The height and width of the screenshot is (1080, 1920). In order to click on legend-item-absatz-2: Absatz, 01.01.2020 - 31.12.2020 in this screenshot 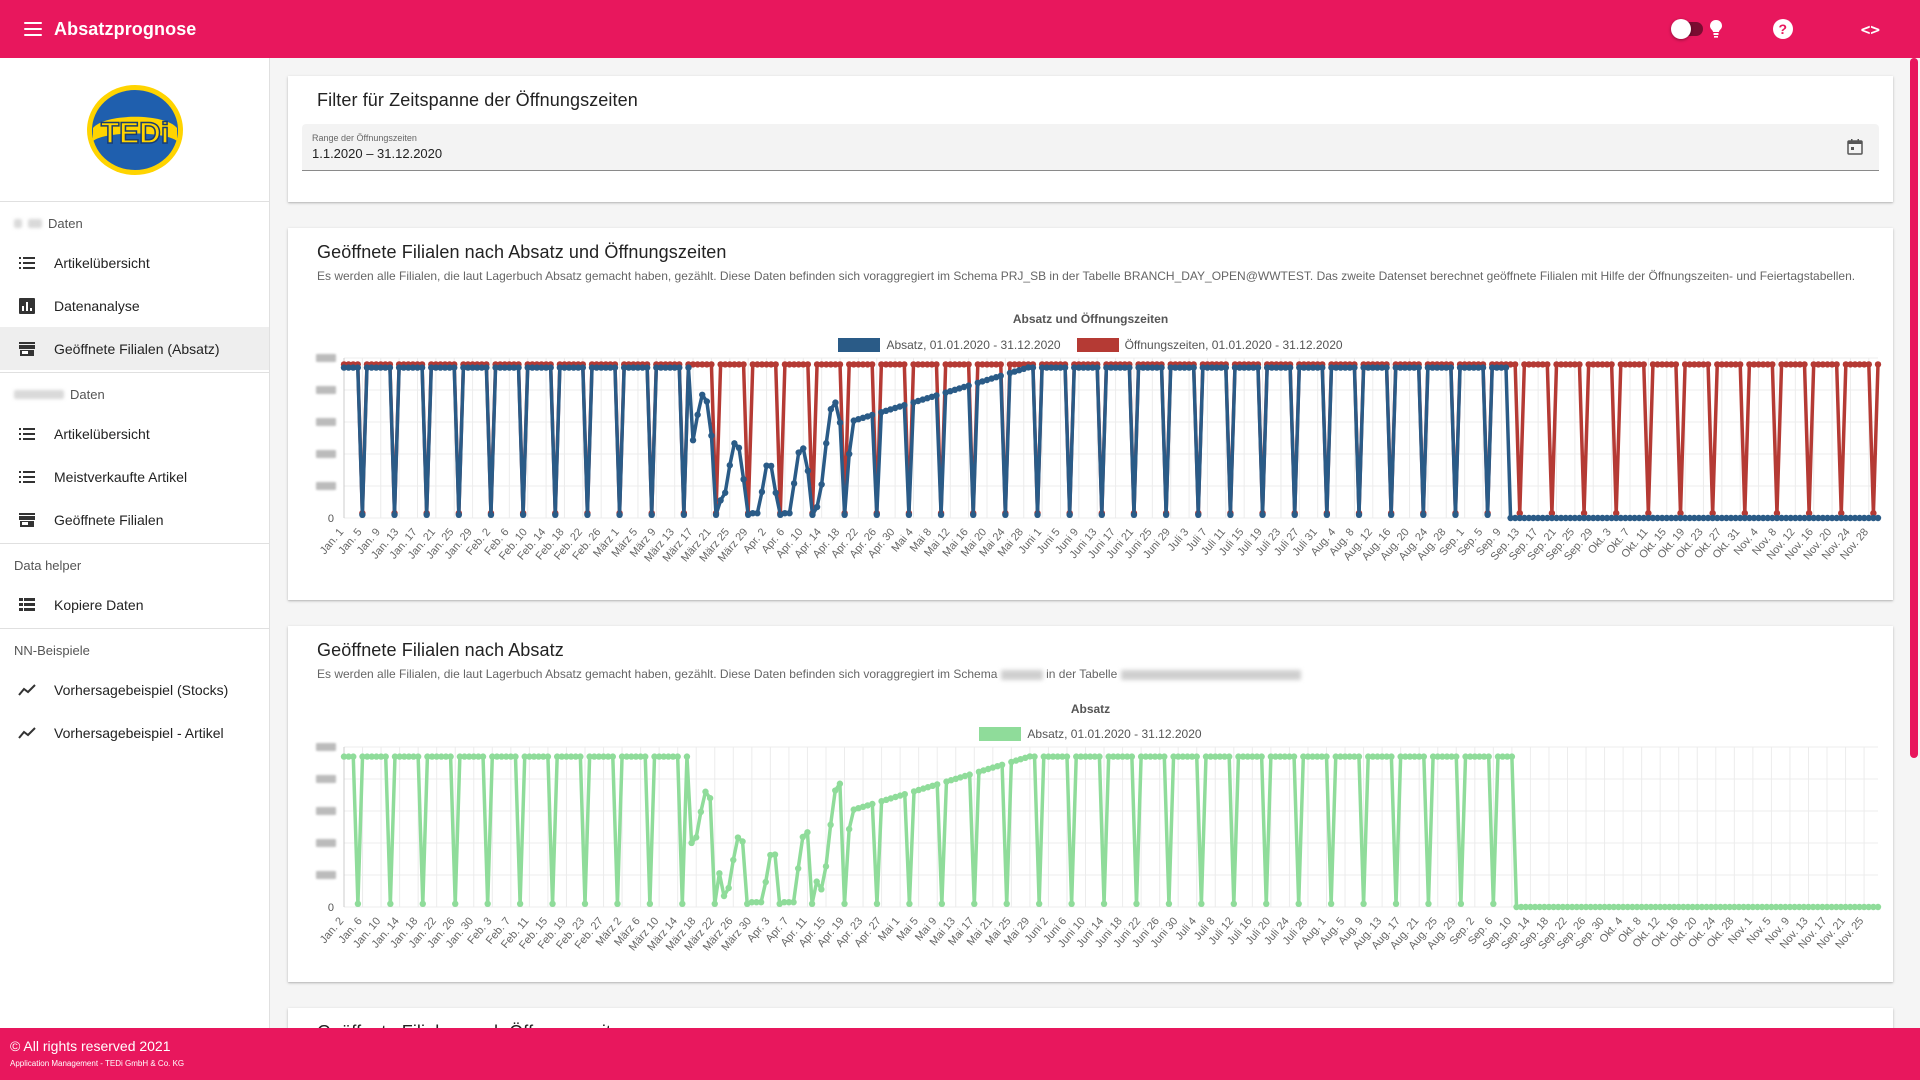, I will do `click(1090, 734)`.